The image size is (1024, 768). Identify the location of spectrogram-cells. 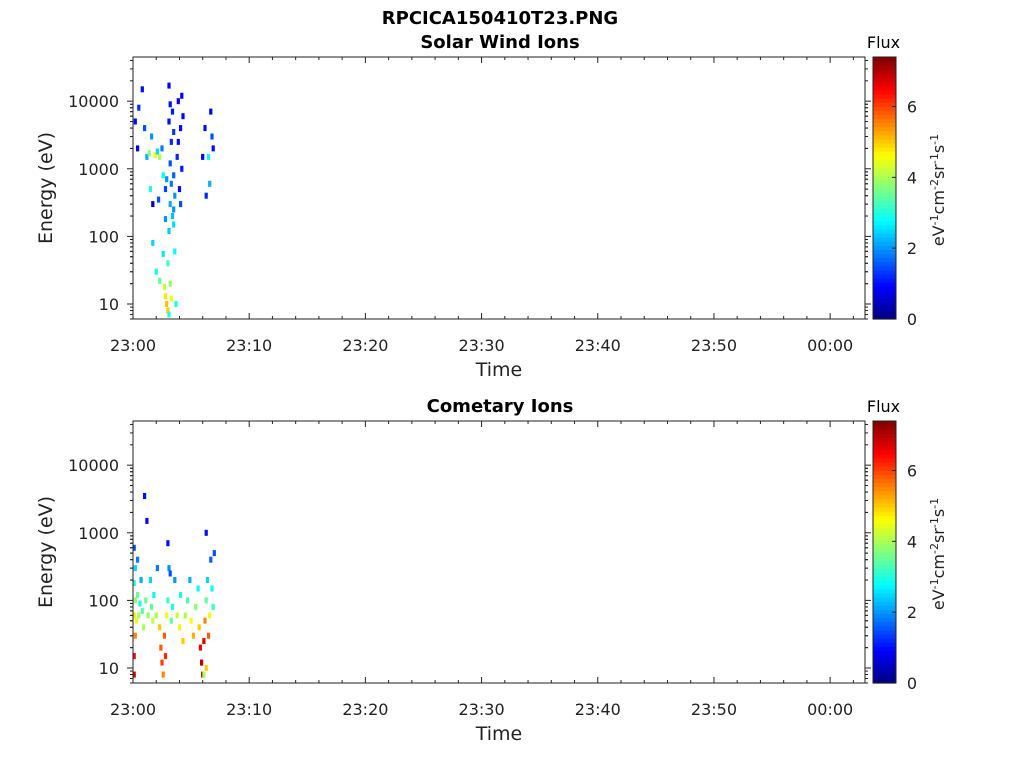
(174, 200).